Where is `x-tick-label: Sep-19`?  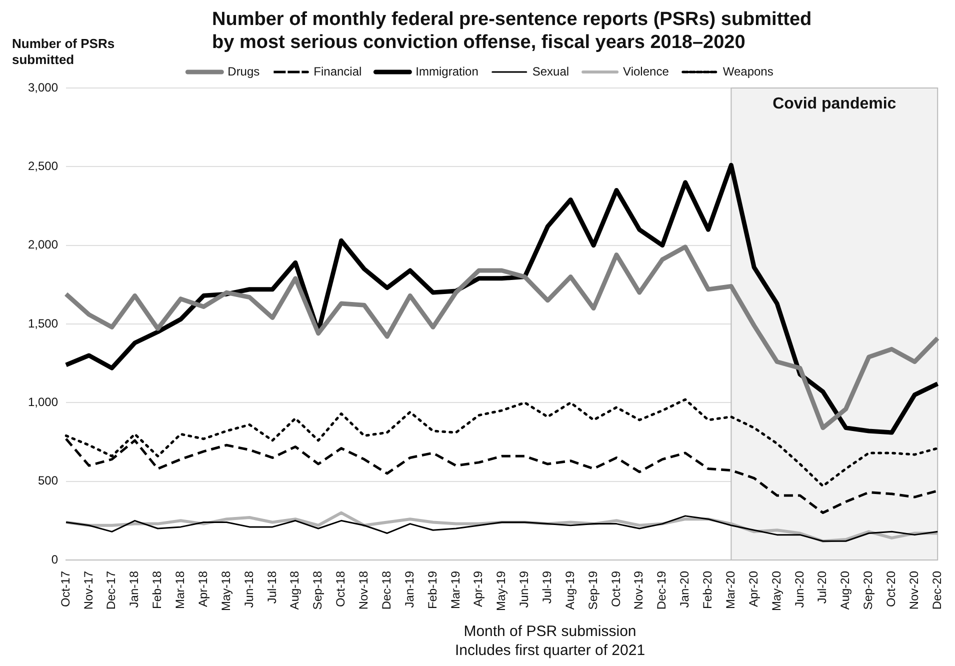
x-tick-label: Sep-19 is located at coordinates (593, 590).